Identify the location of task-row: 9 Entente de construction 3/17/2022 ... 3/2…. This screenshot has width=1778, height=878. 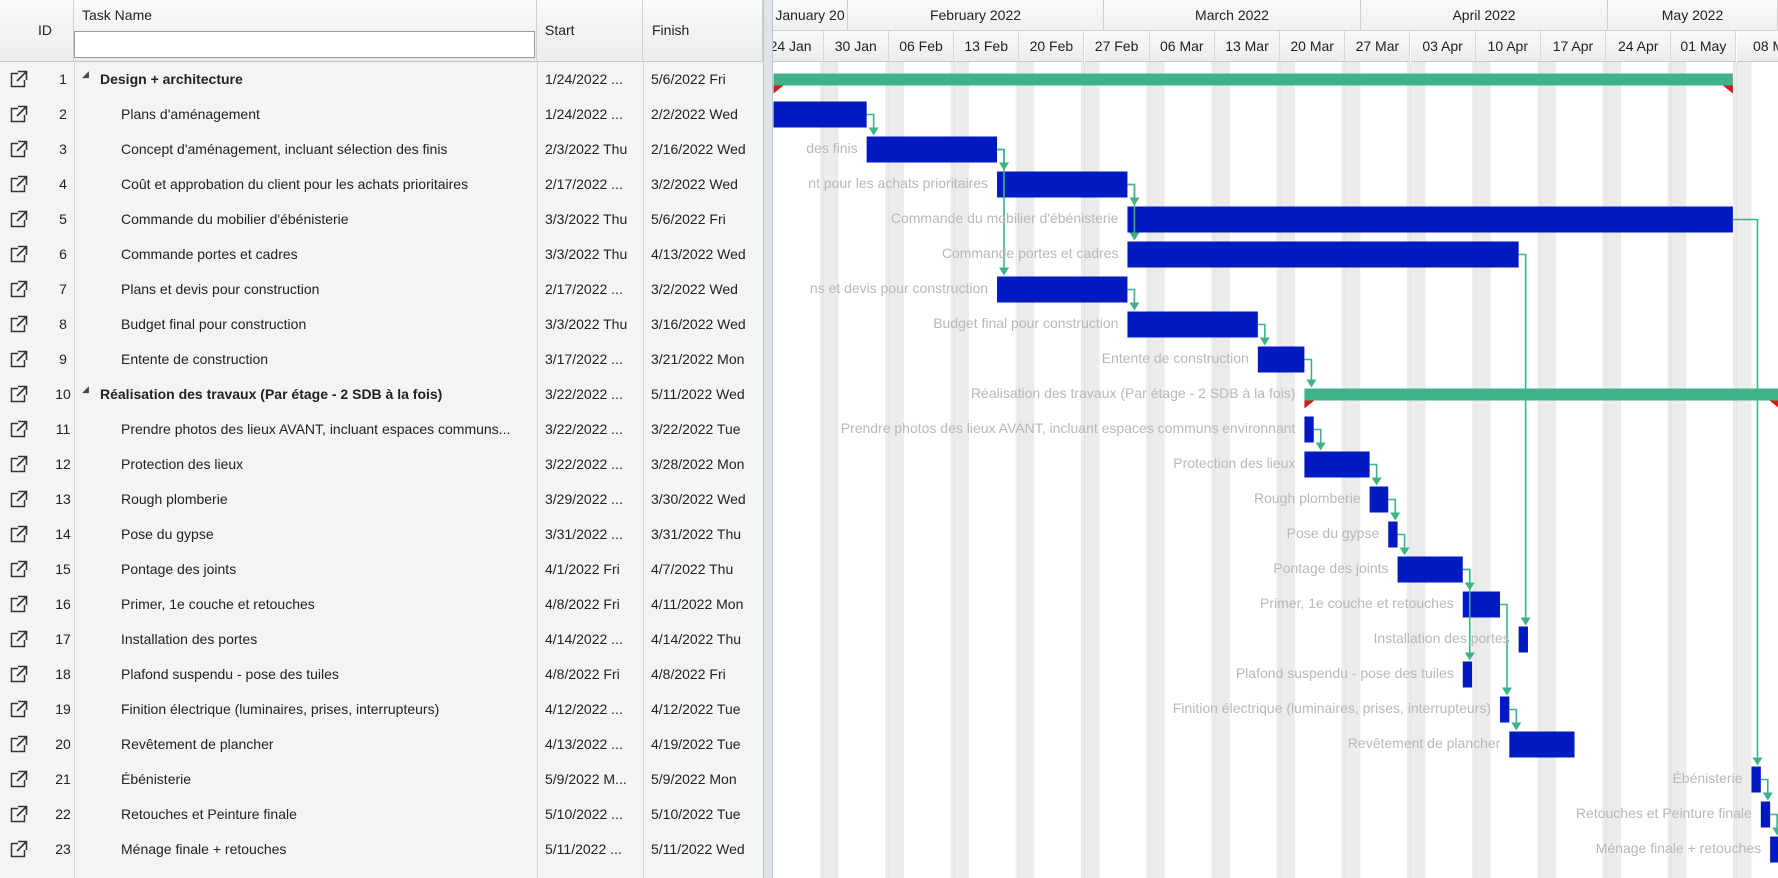
(381, 359).